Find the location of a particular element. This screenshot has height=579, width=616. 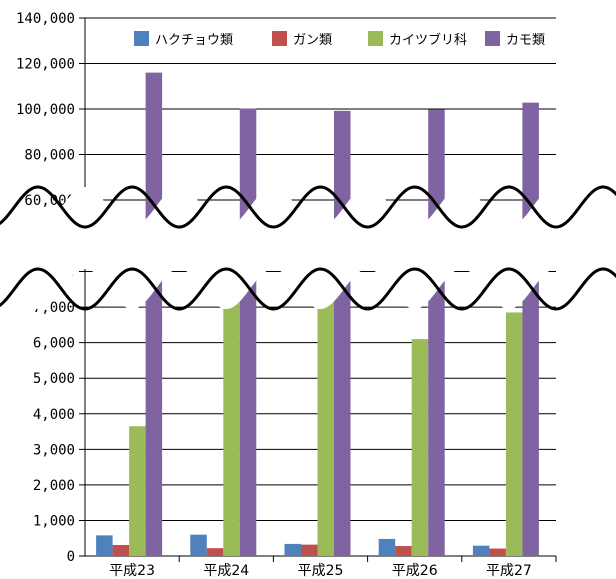

category-label: 平成24 is located at coordinates (226, 571).